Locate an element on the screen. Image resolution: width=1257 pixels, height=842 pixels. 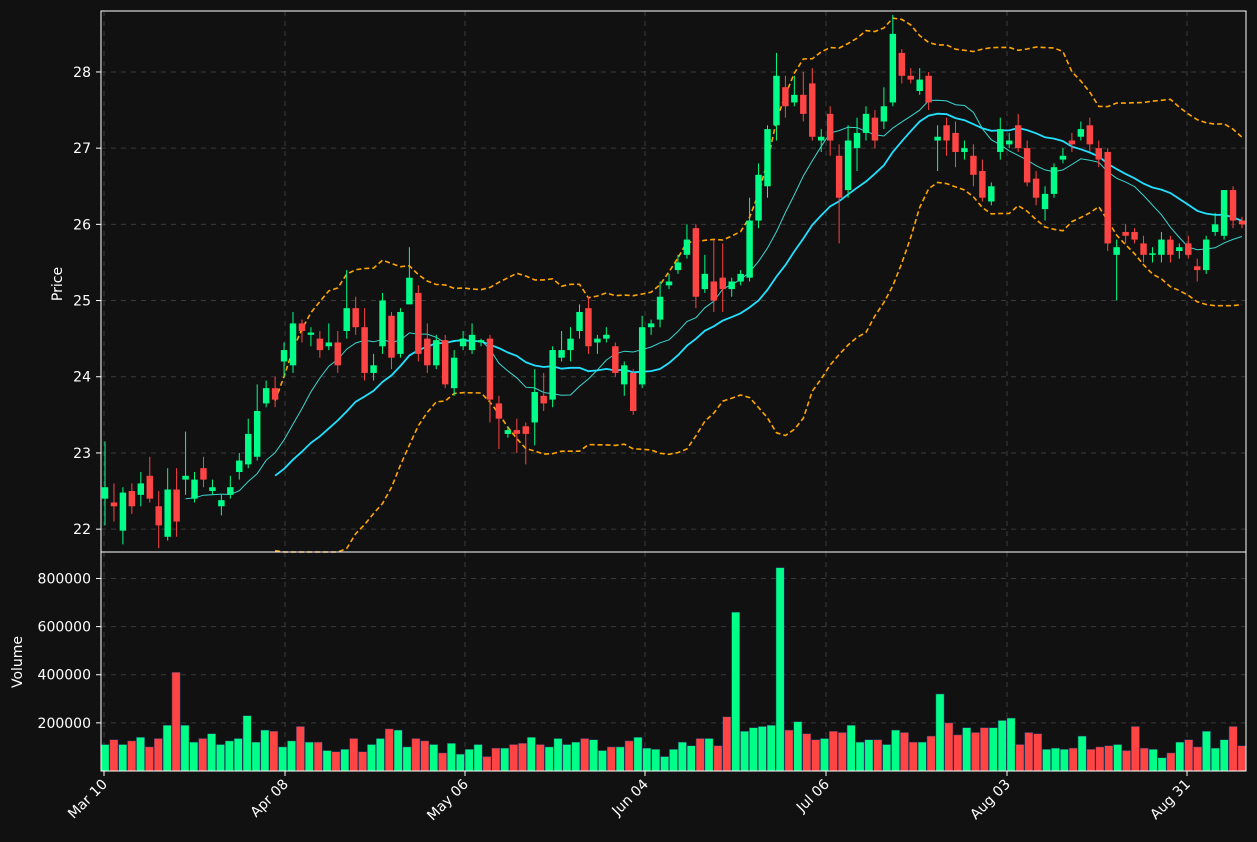
volume-tick-label: 200000 is located at coordinates (64, 724).